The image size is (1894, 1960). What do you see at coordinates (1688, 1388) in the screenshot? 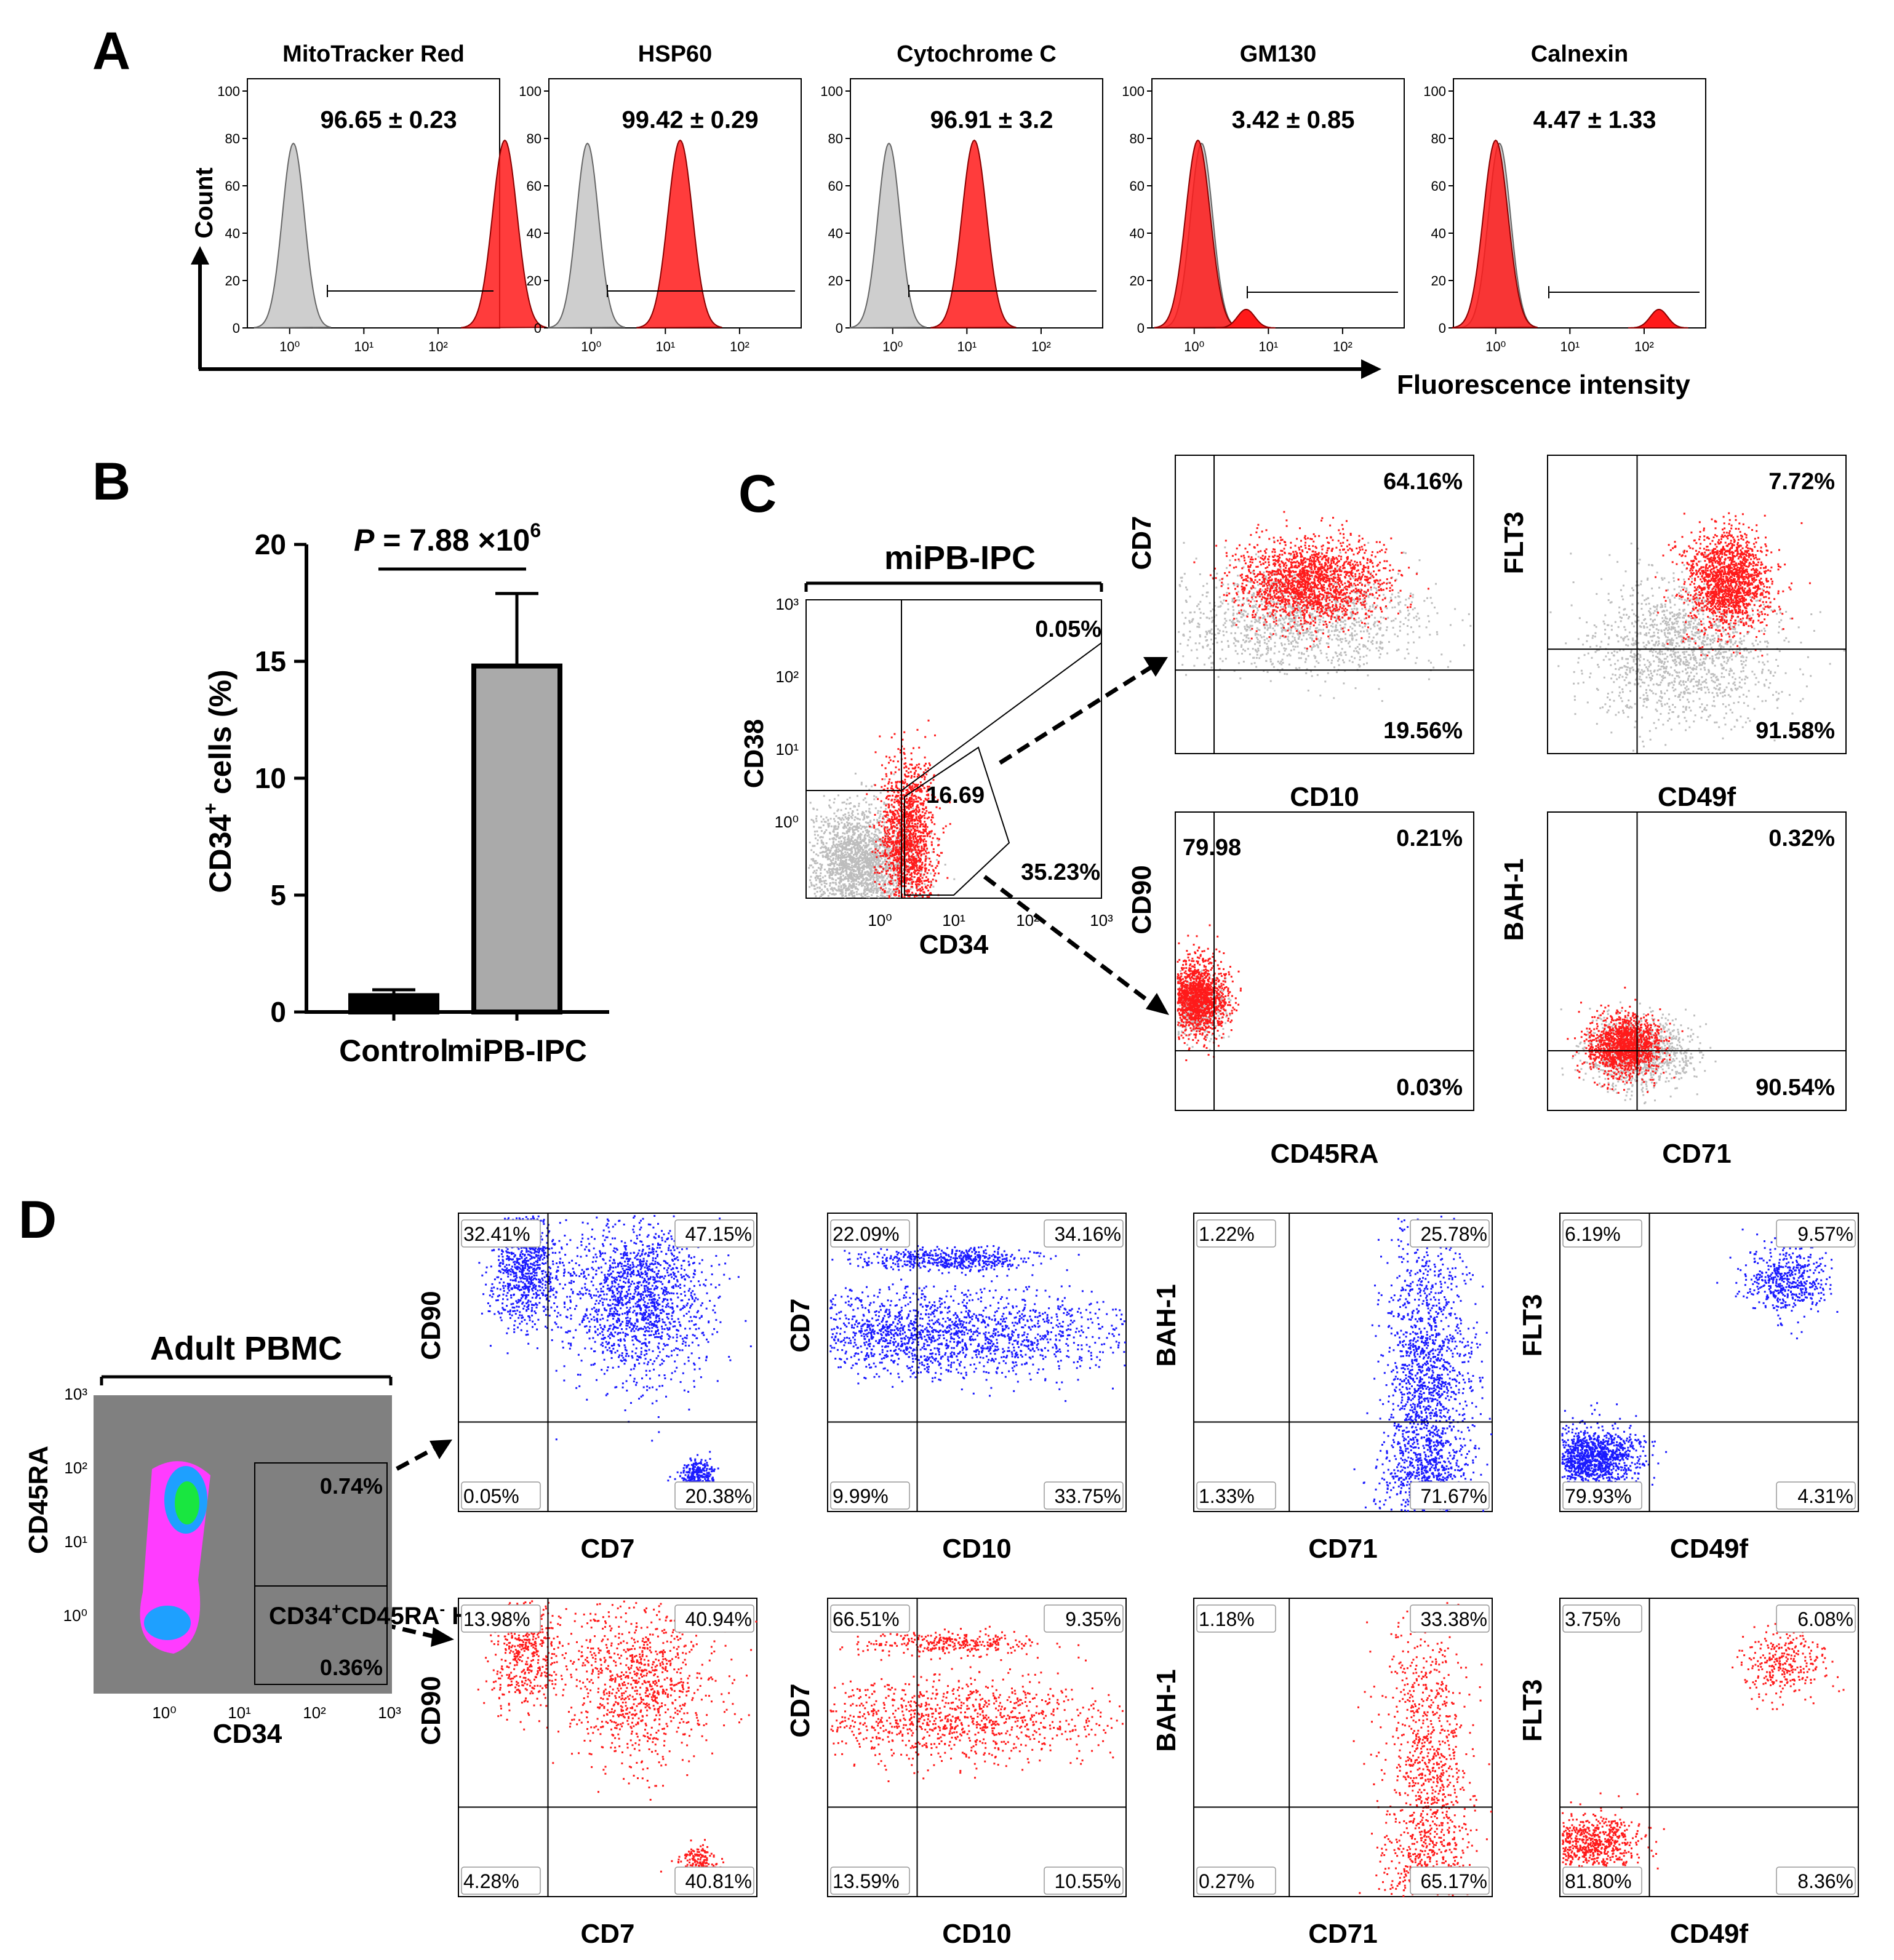
I see `quadrant-plot-d-0-3: 6.19% 9.57% 79.93% 4.31% CD49f FLT3` at bounding box center [1688, 1388].